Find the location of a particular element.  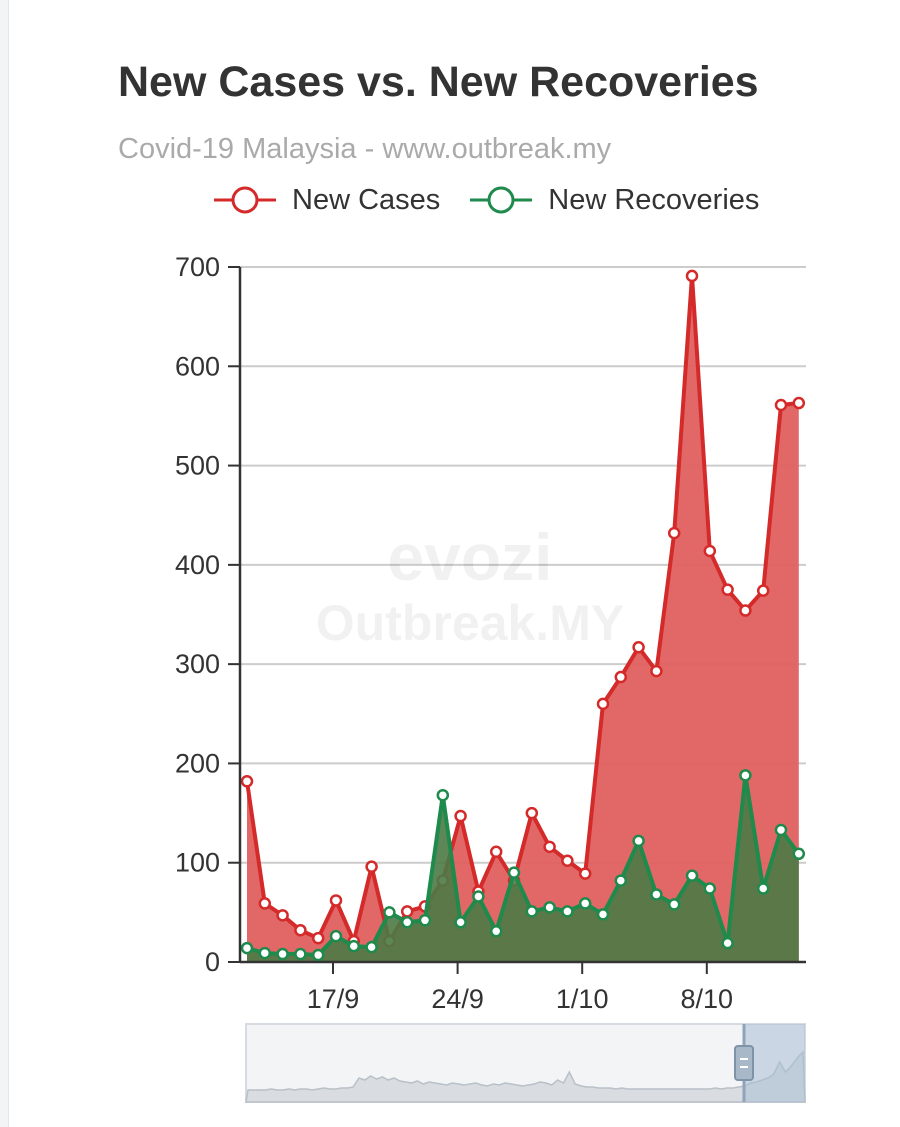

x-tick-label: 8/10 is located at coordinates (707, 999).